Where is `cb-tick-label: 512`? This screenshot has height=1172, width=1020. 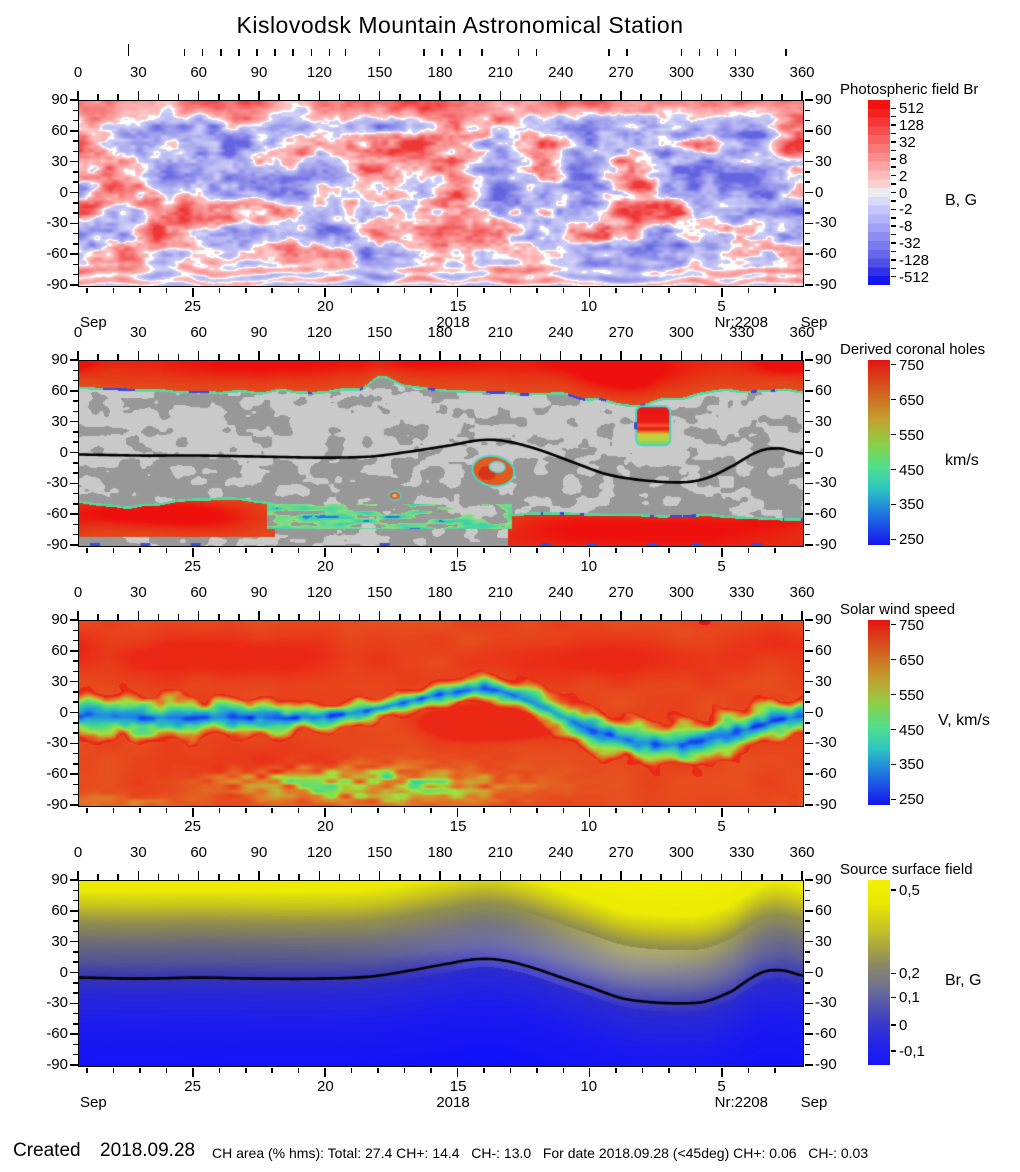 cb-tick-label: 512 is located at coordinates (912, 109).